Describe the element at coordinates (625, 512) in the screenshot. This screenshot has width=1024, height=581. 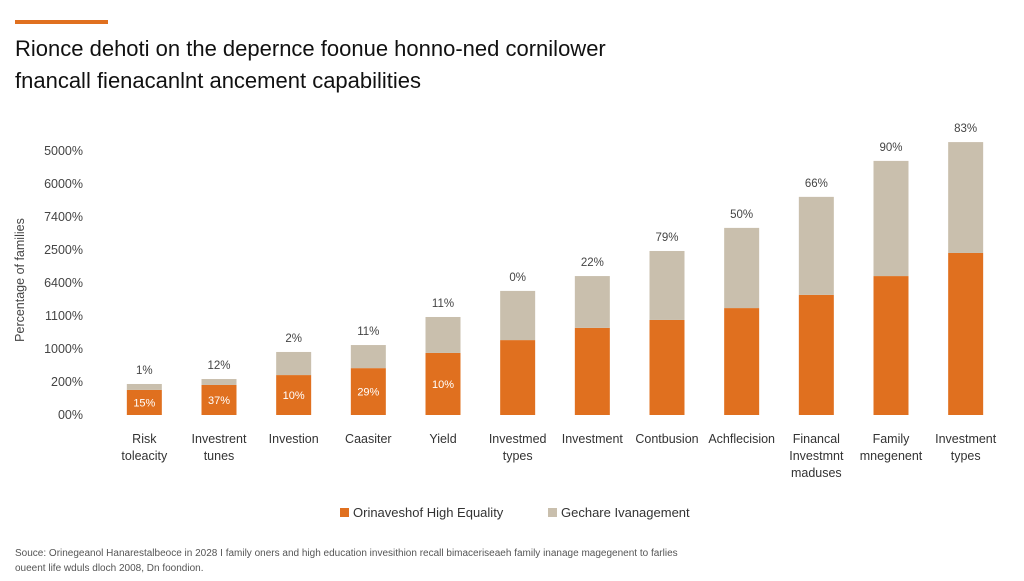
I see `legend-label: Gechare Ivanagement` at that location.